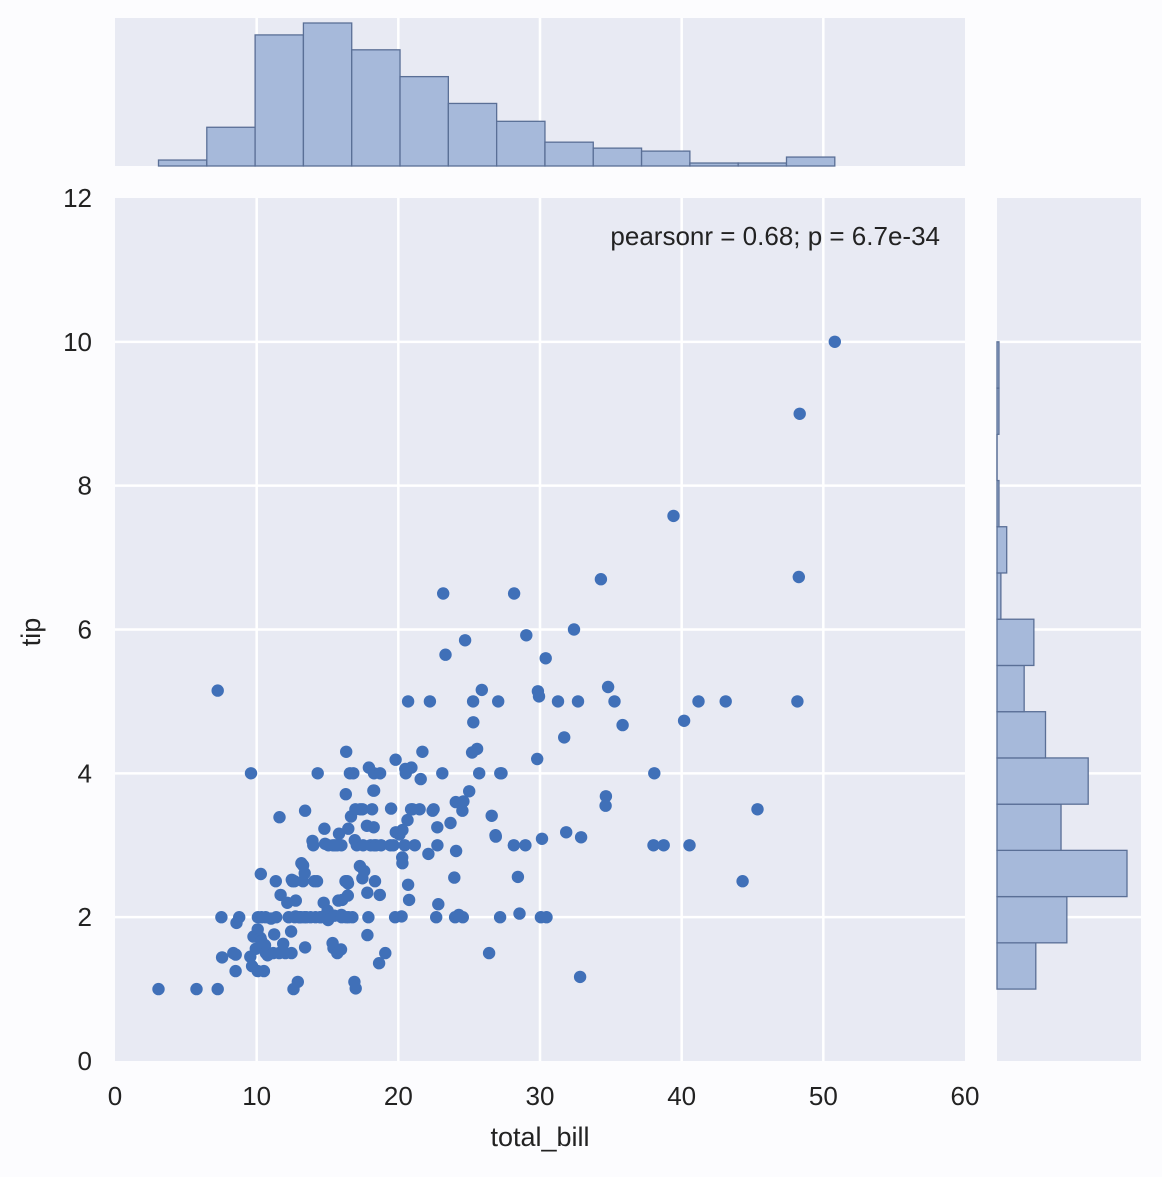  Describe the element at coordinates (256, 1096) in the screenshot. I see `x-tick-label: 10` at that location.